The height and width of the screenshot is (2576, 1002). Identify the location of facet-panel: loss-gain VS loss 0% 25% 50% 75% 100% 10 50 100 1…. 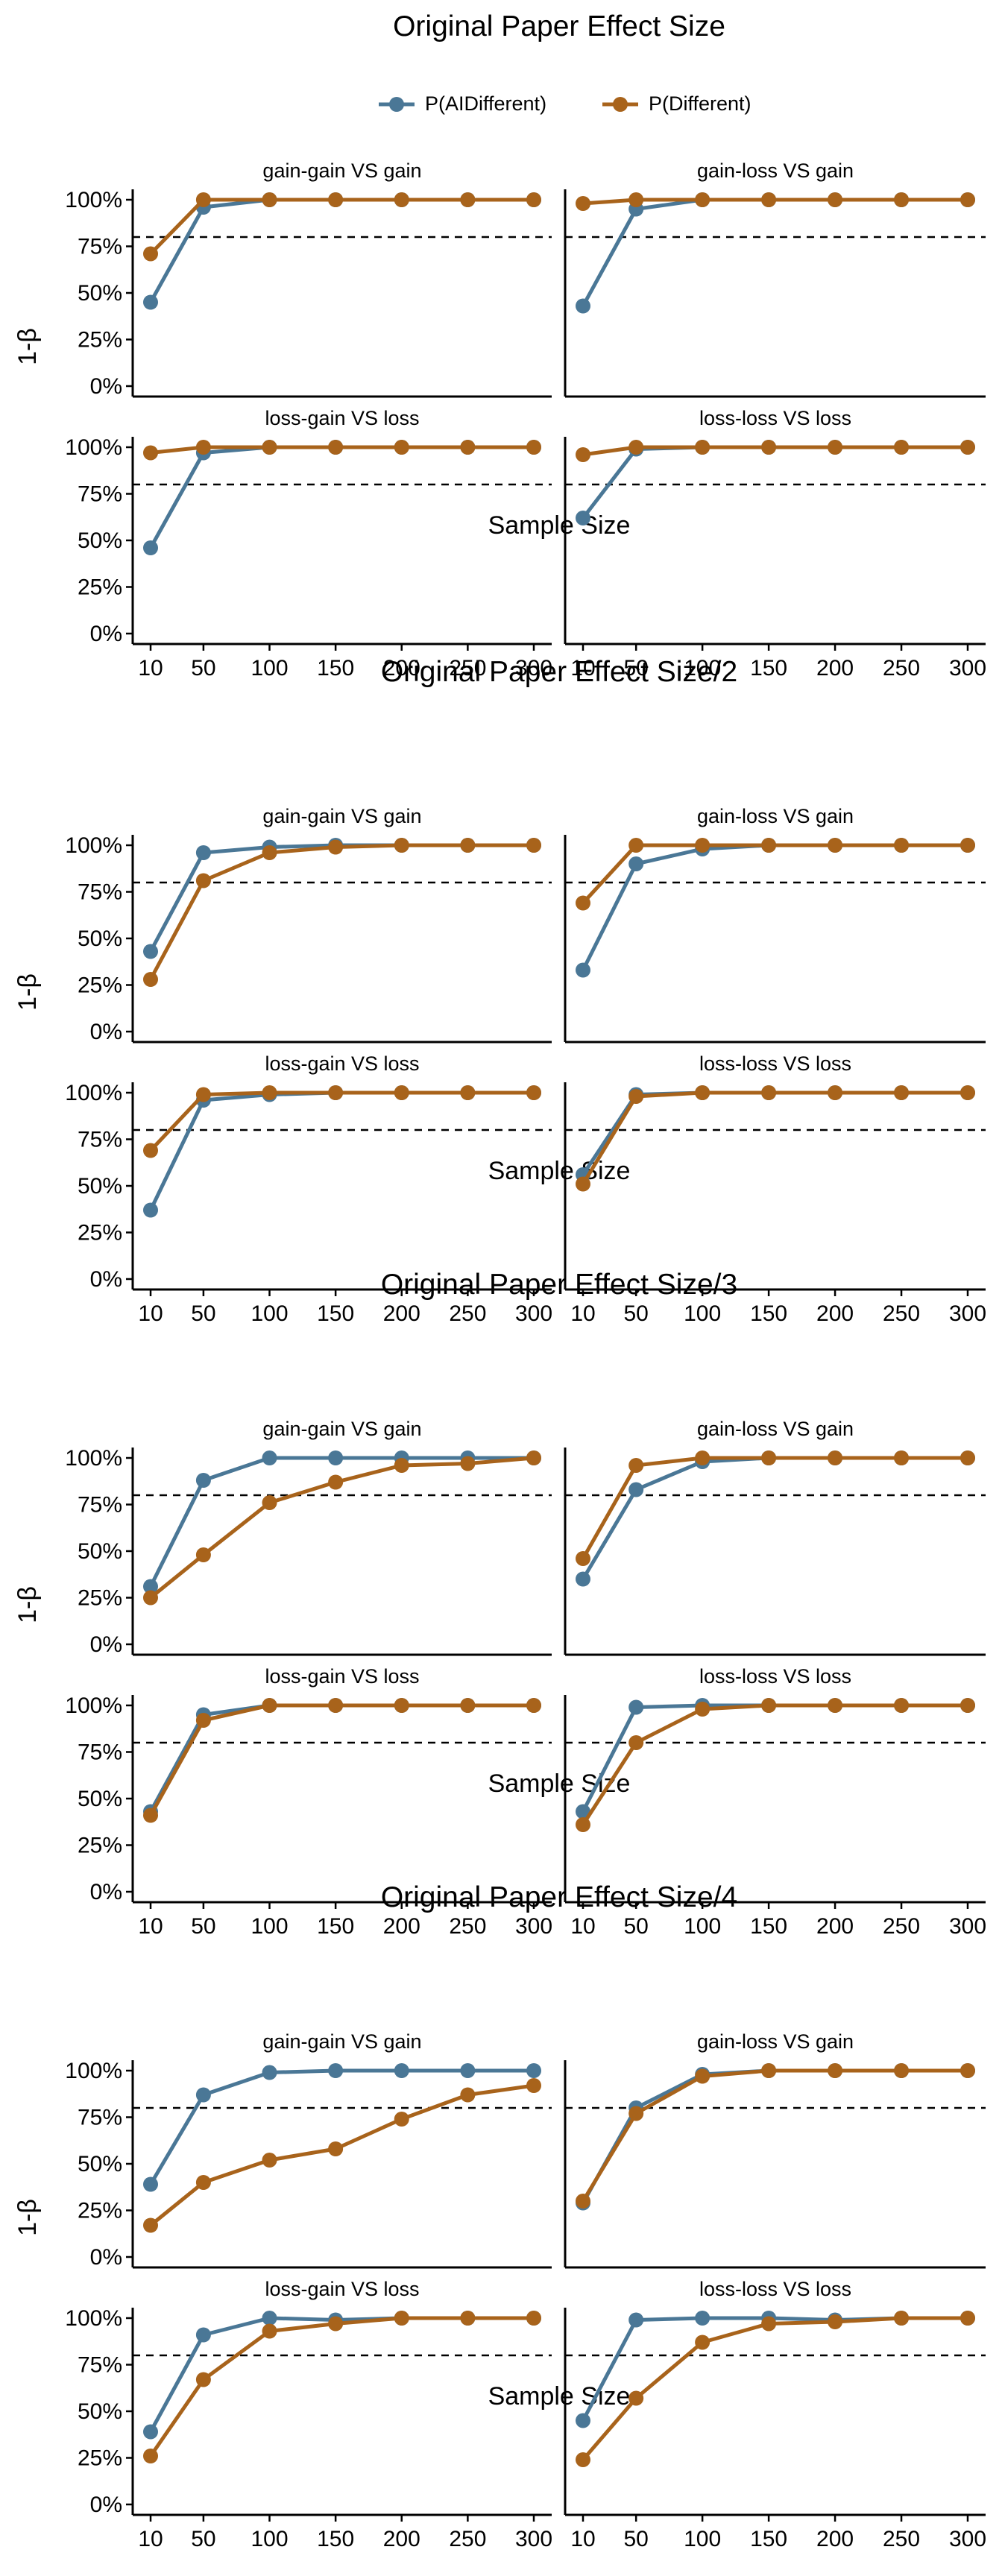
(308, 1802).